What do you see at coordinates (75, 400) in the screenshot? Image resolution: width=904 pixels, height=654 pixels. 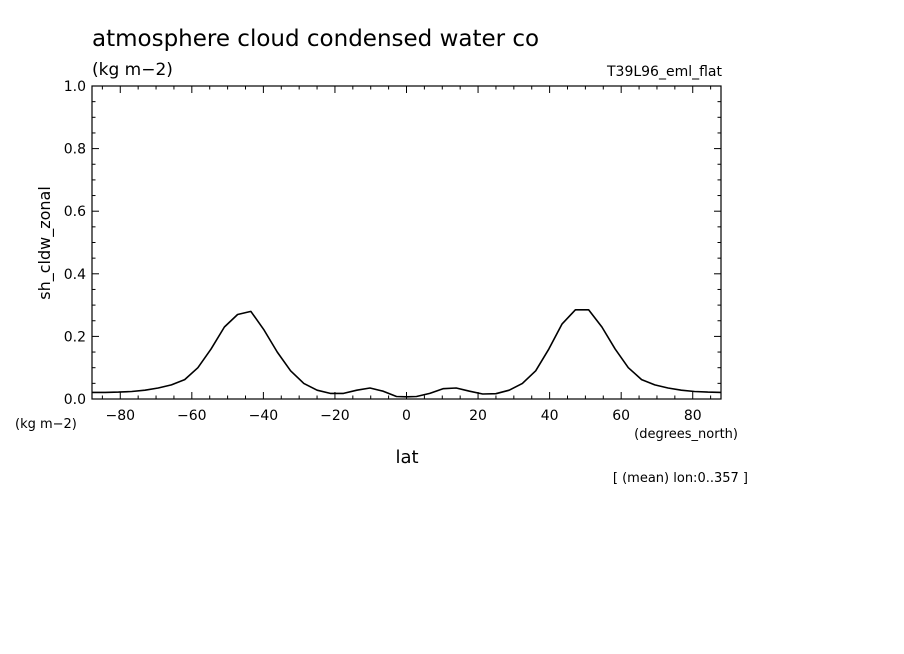 I see `y-tick-label: 0.0` at bounding box center [75, 400].